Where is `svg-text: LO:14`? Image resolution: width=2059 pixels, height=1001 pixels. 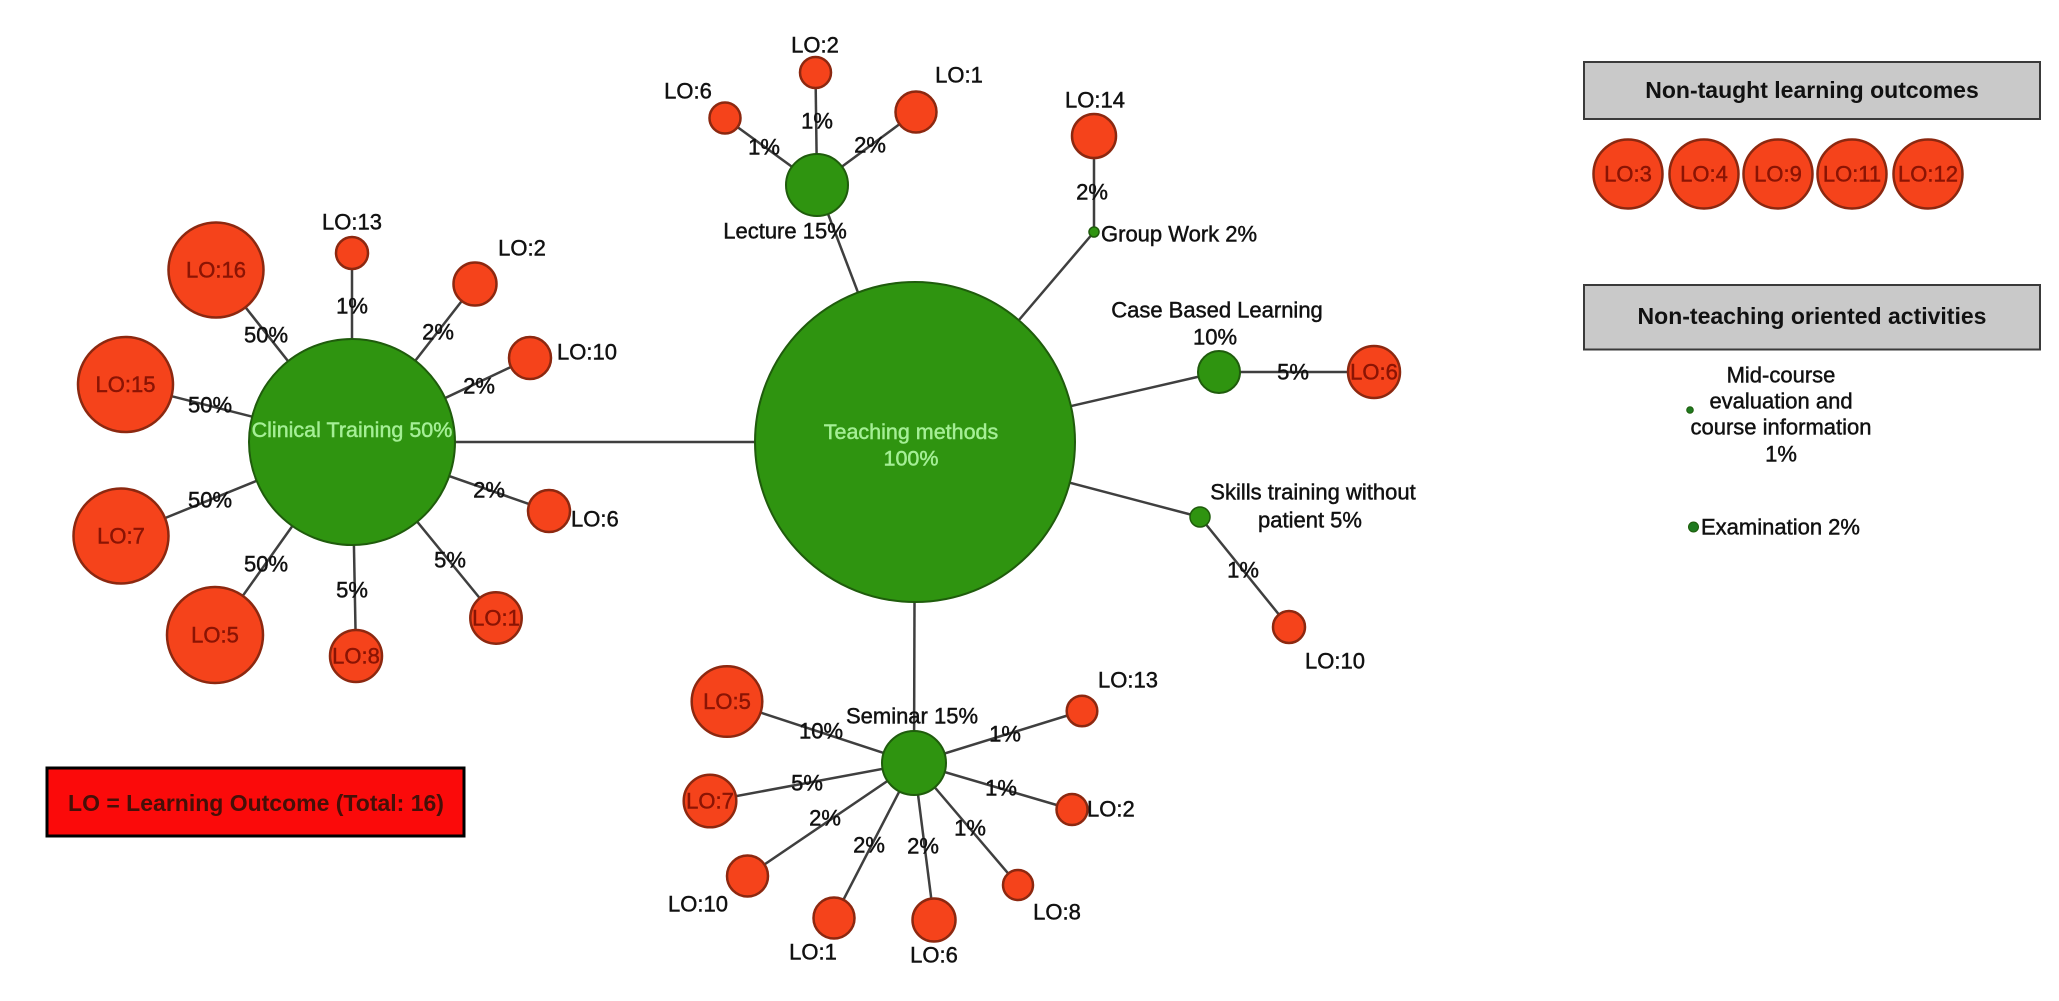
svg-text: LO:14 is located at coordinates (1095, 100).